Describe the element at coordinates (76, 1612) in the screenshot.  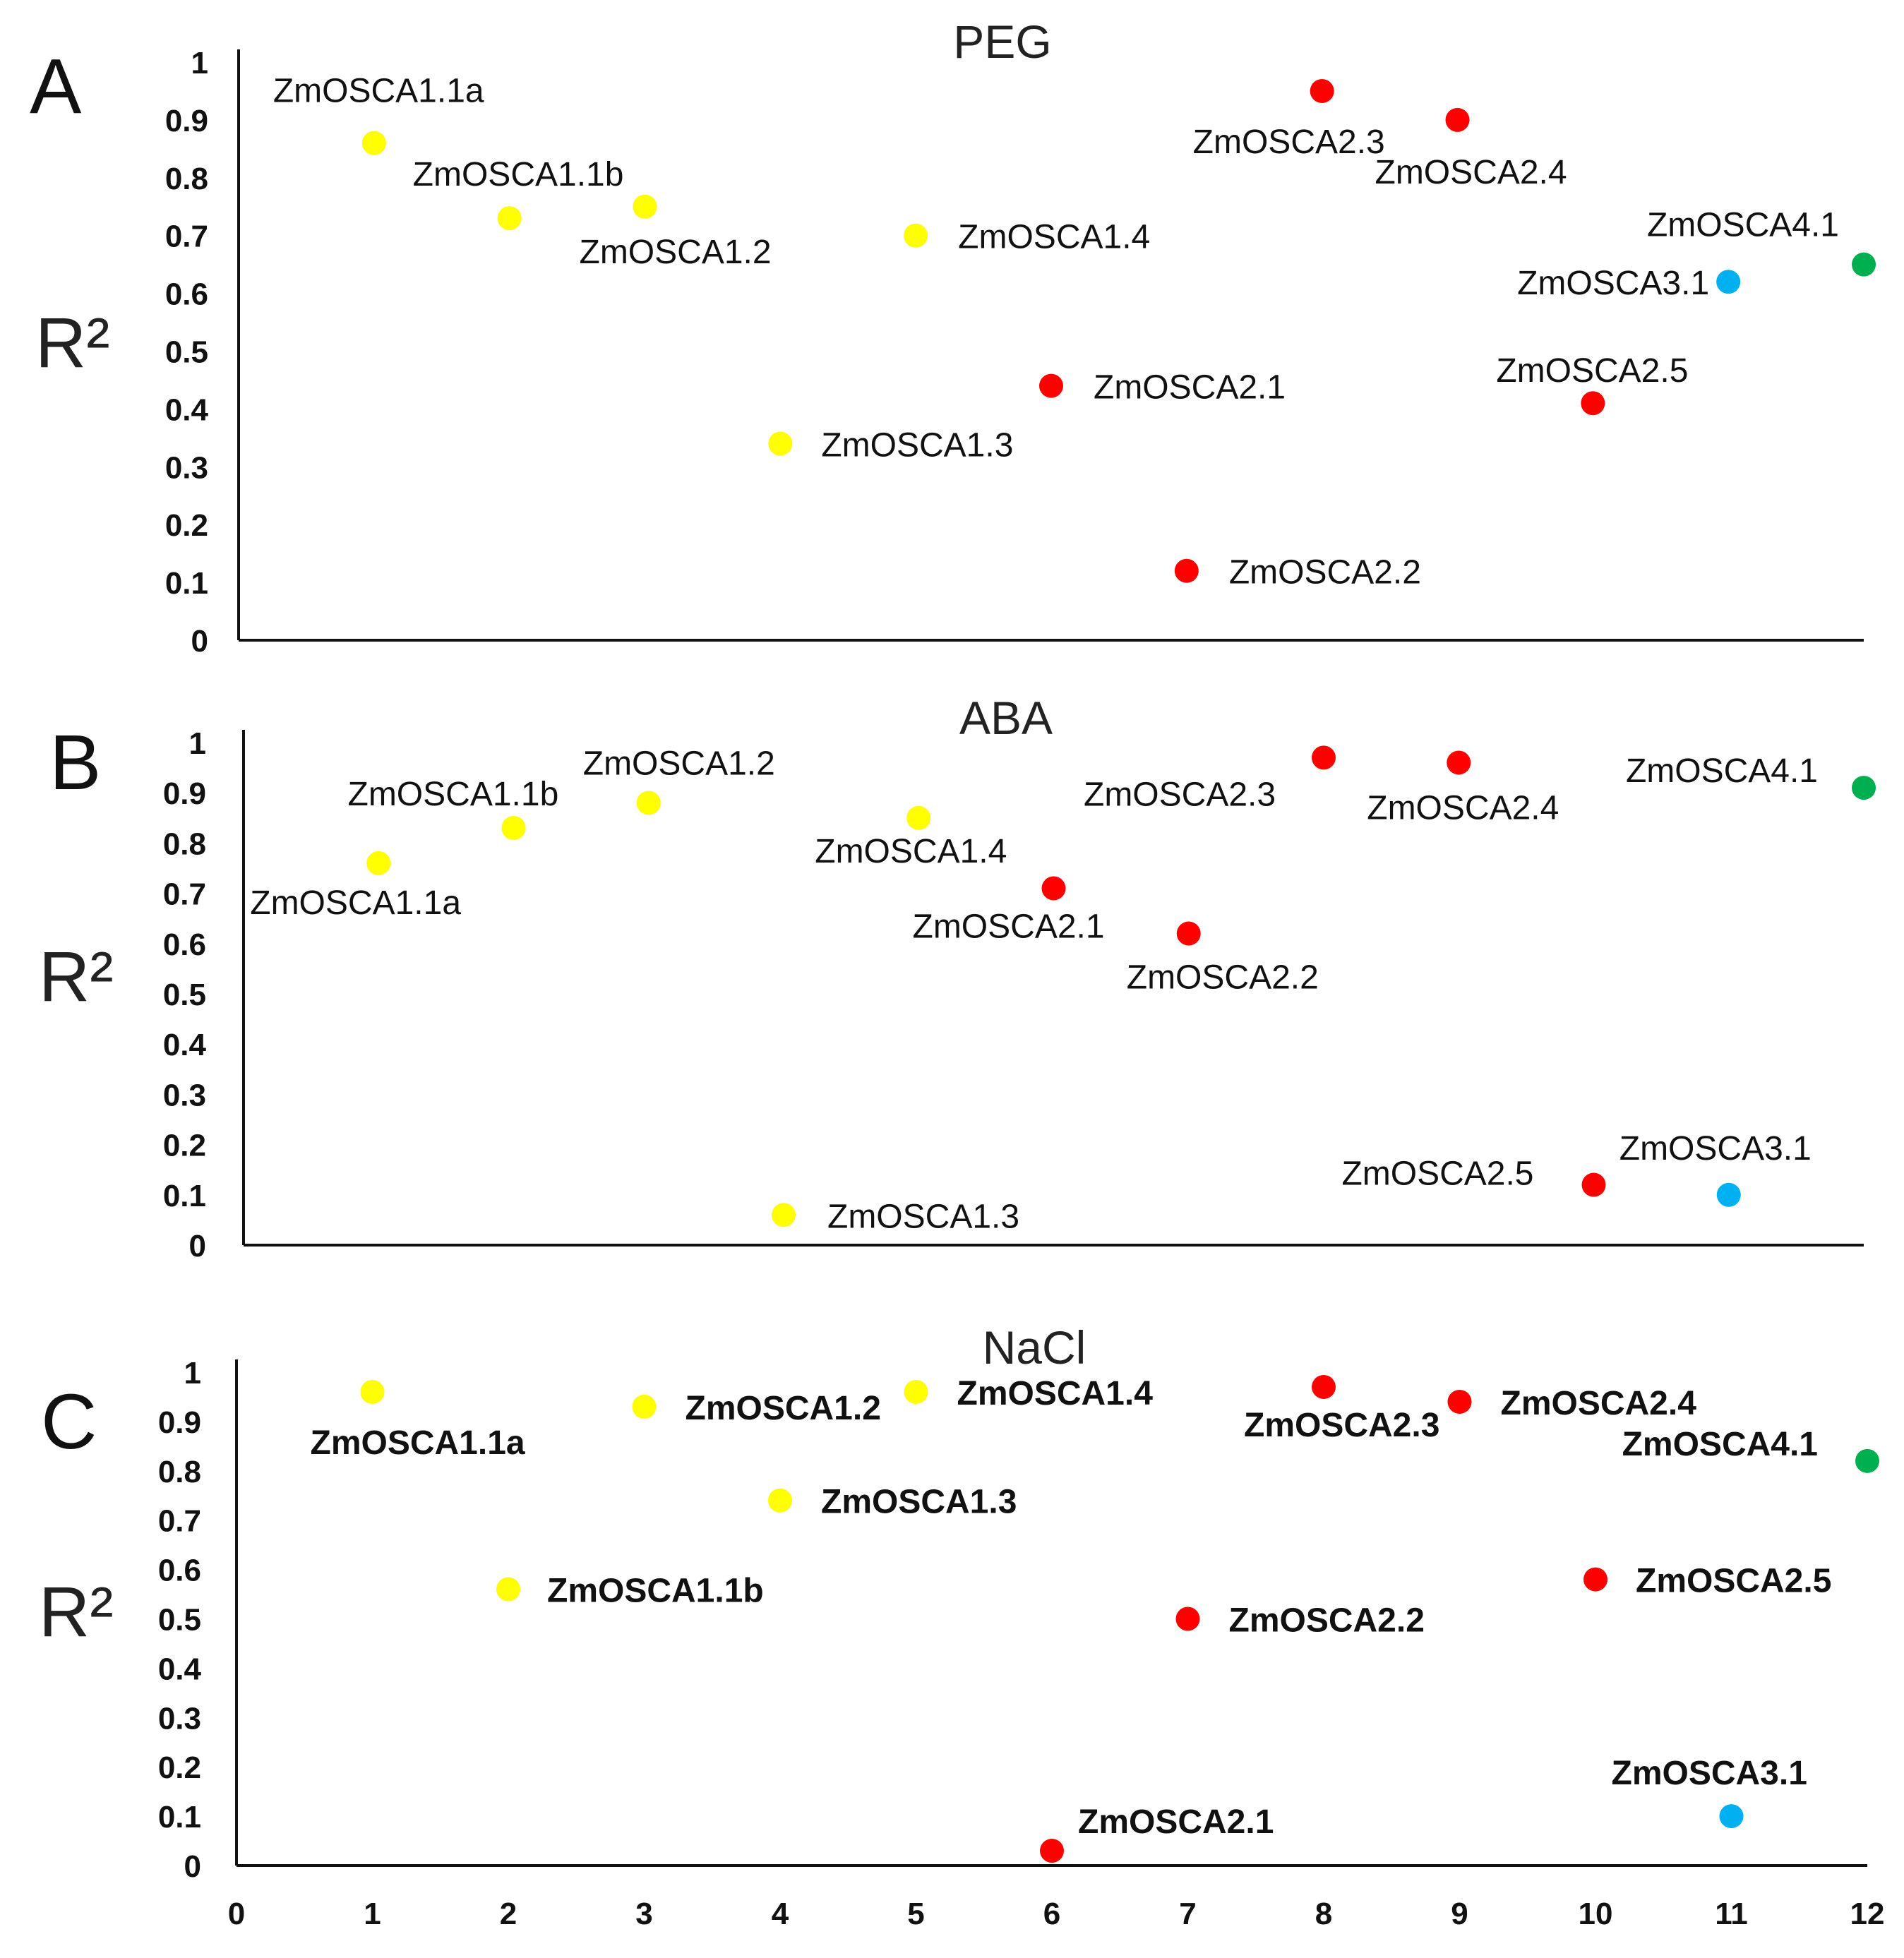
I see `y-axis-label-c: R²` at that location.